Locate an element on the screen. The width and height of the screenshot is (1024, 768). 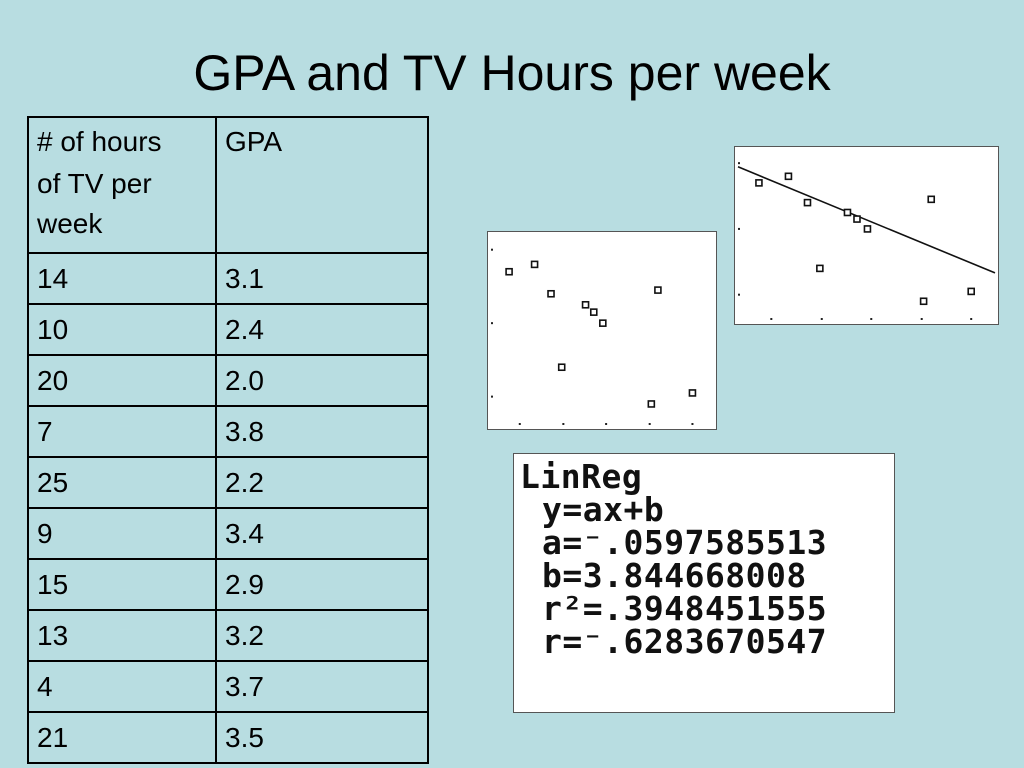
table-row: 14 3.1 is located at coordinates (228, 278).